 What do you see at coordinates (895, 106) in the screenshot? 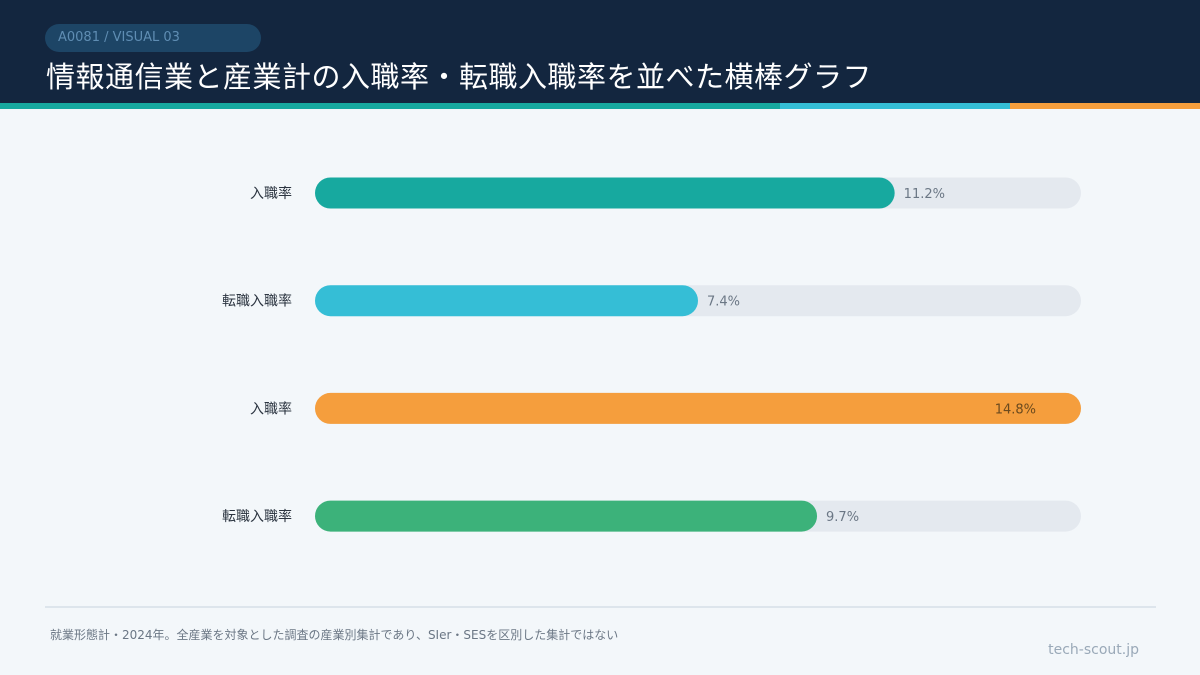
I see `accent-stripe-blue` at bounding box center [895, 106].